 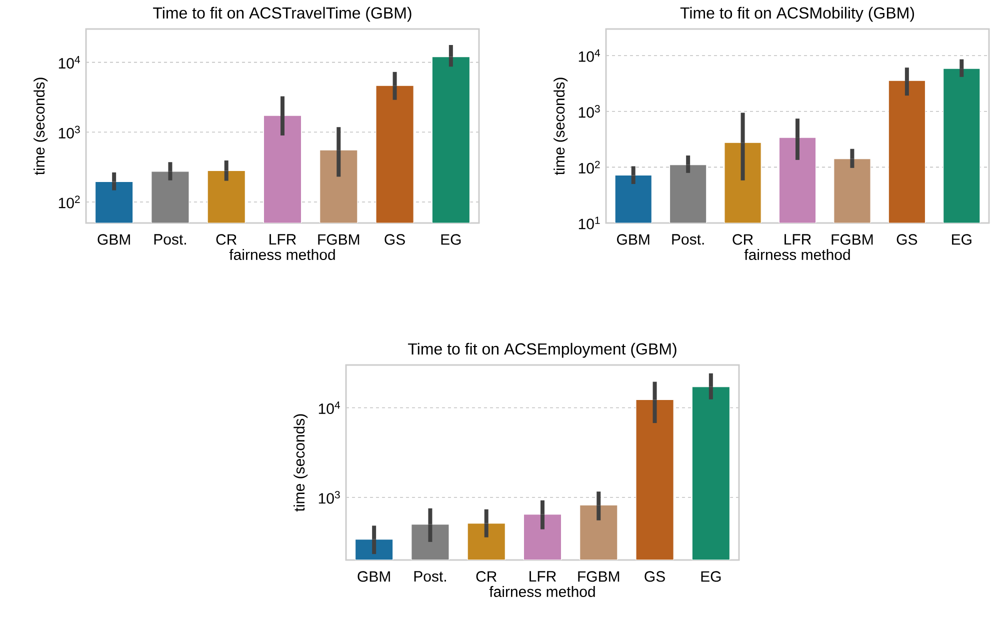 I want to click on chart-title: Time to fit on ACSMobility (GBM), so click(x=797, y=14).